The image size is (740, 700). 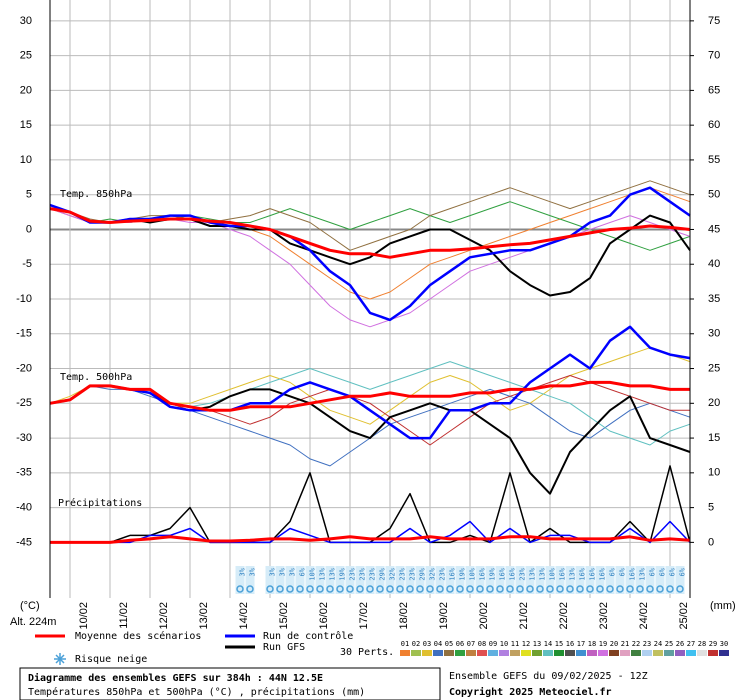 What do you see at coordinates (393, 573) in the screenshot?
I see `snow-risk-label: 32%` at bounding box center [393, 573].